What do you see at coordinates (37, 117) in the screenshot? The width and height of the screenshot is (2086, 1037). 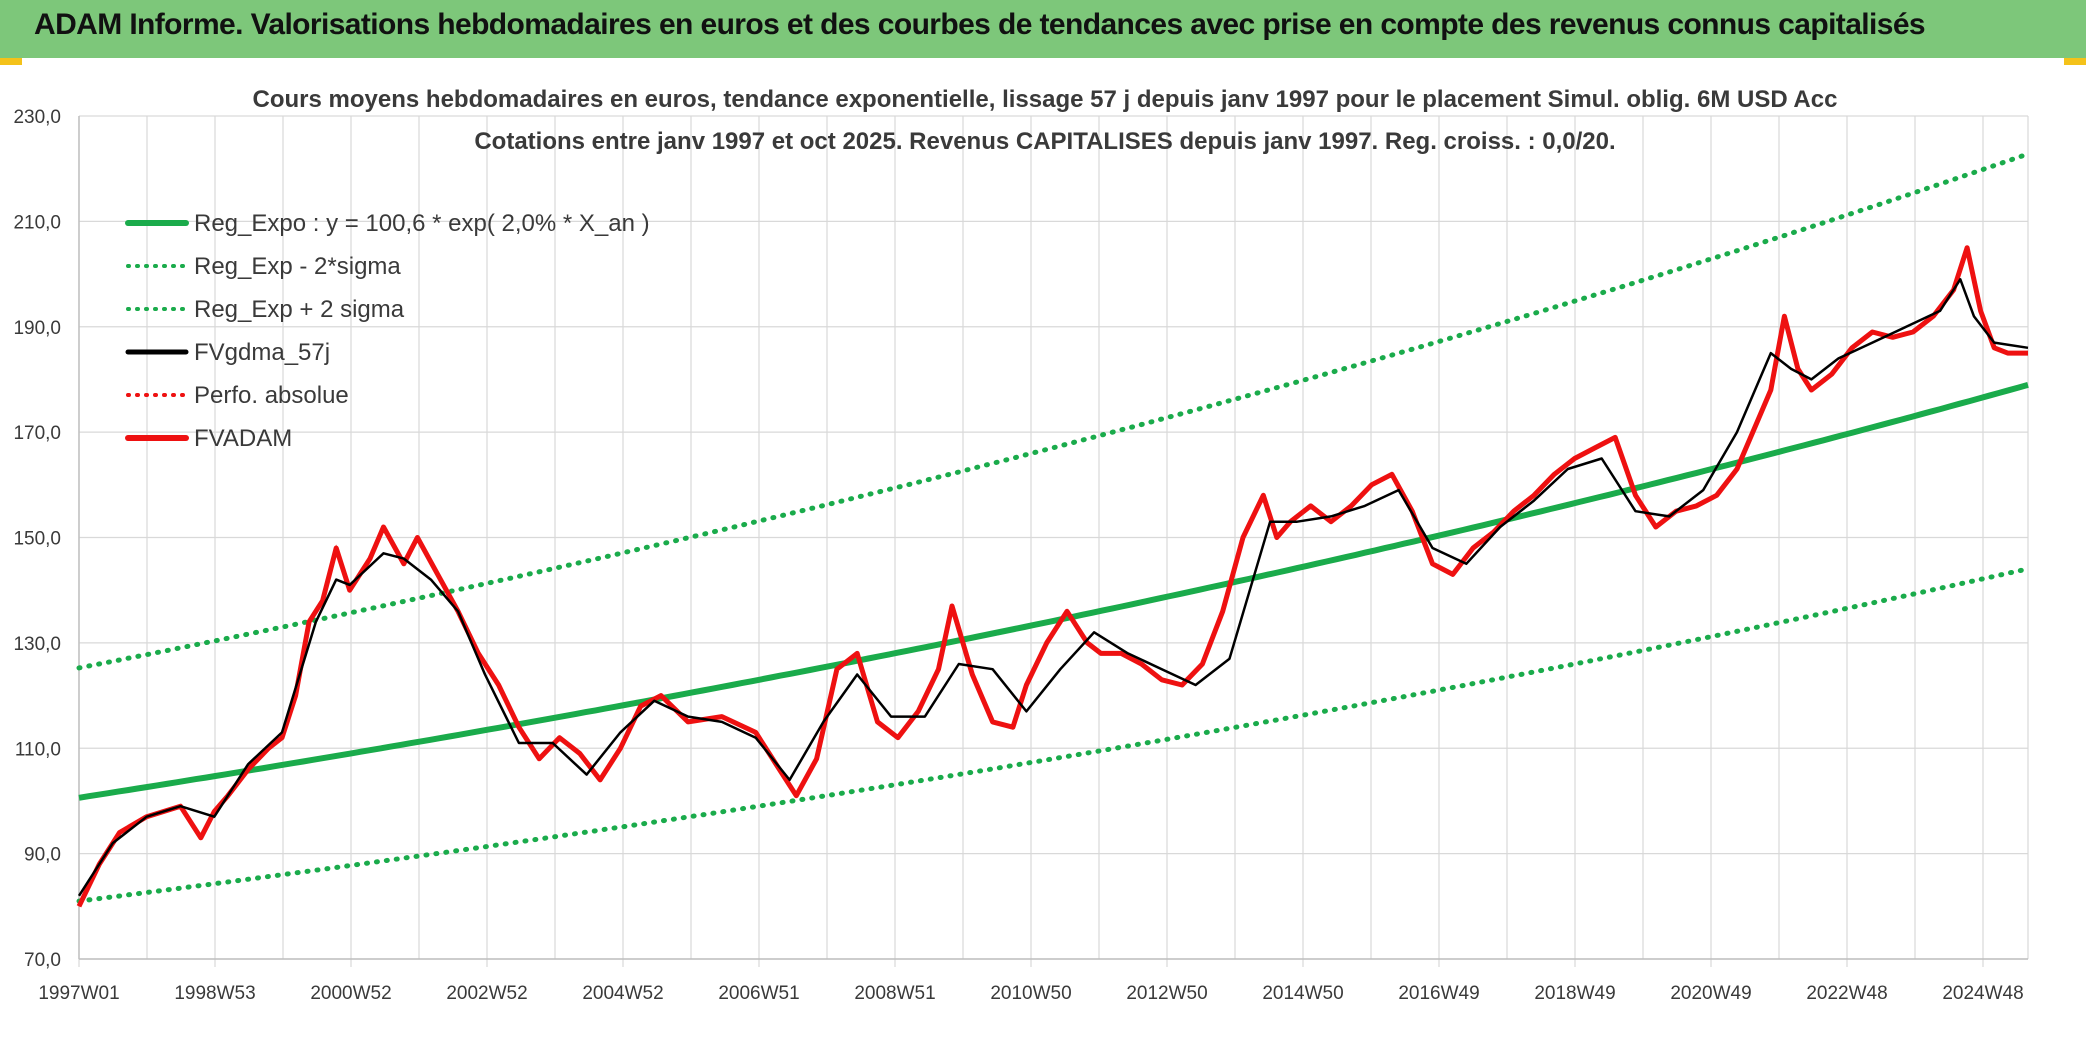 I see `y-tick-label: 230,0` at bounding box center [37, 117].